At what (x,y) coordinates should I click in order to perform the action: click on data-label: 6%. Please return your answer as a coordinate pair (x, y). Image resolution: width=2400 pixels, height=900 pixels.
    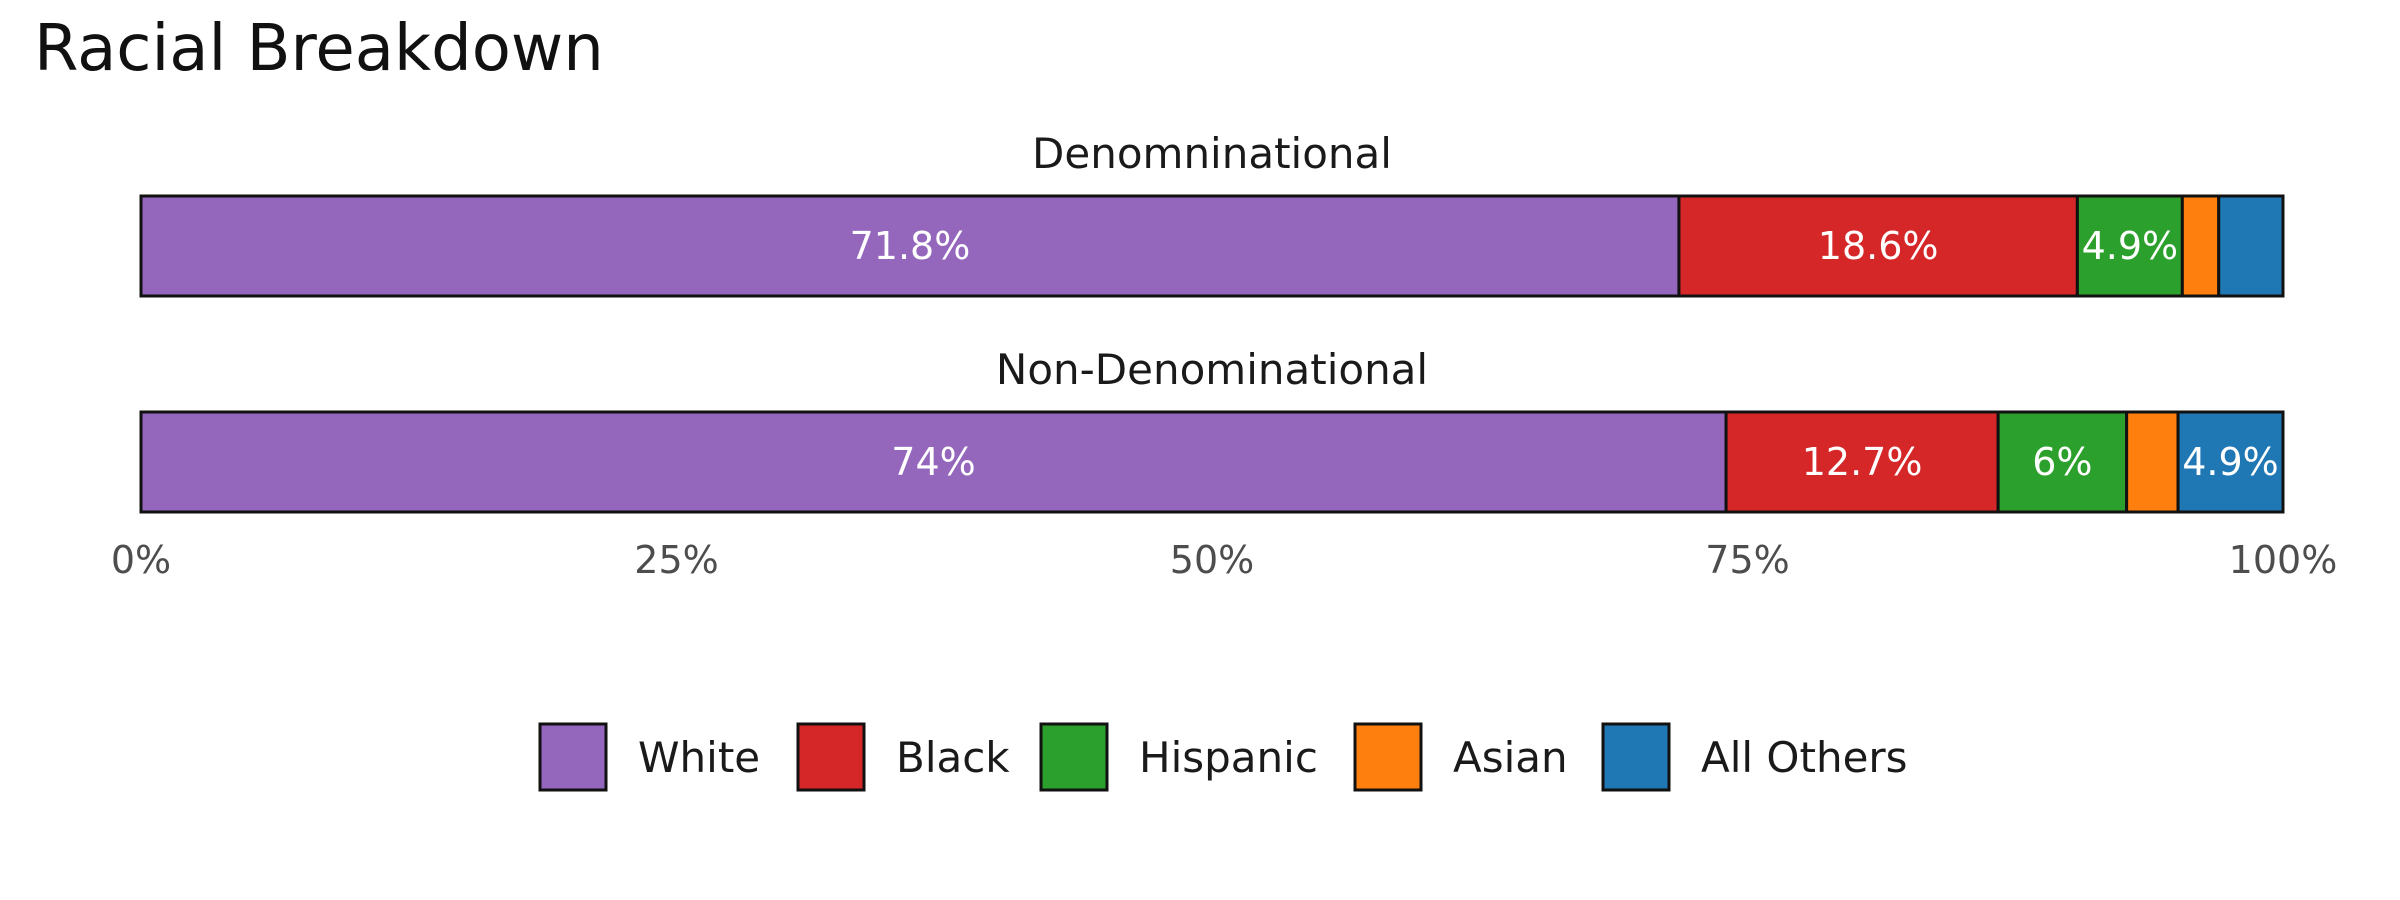
    Looking at the image, I should click on (2062, 462).